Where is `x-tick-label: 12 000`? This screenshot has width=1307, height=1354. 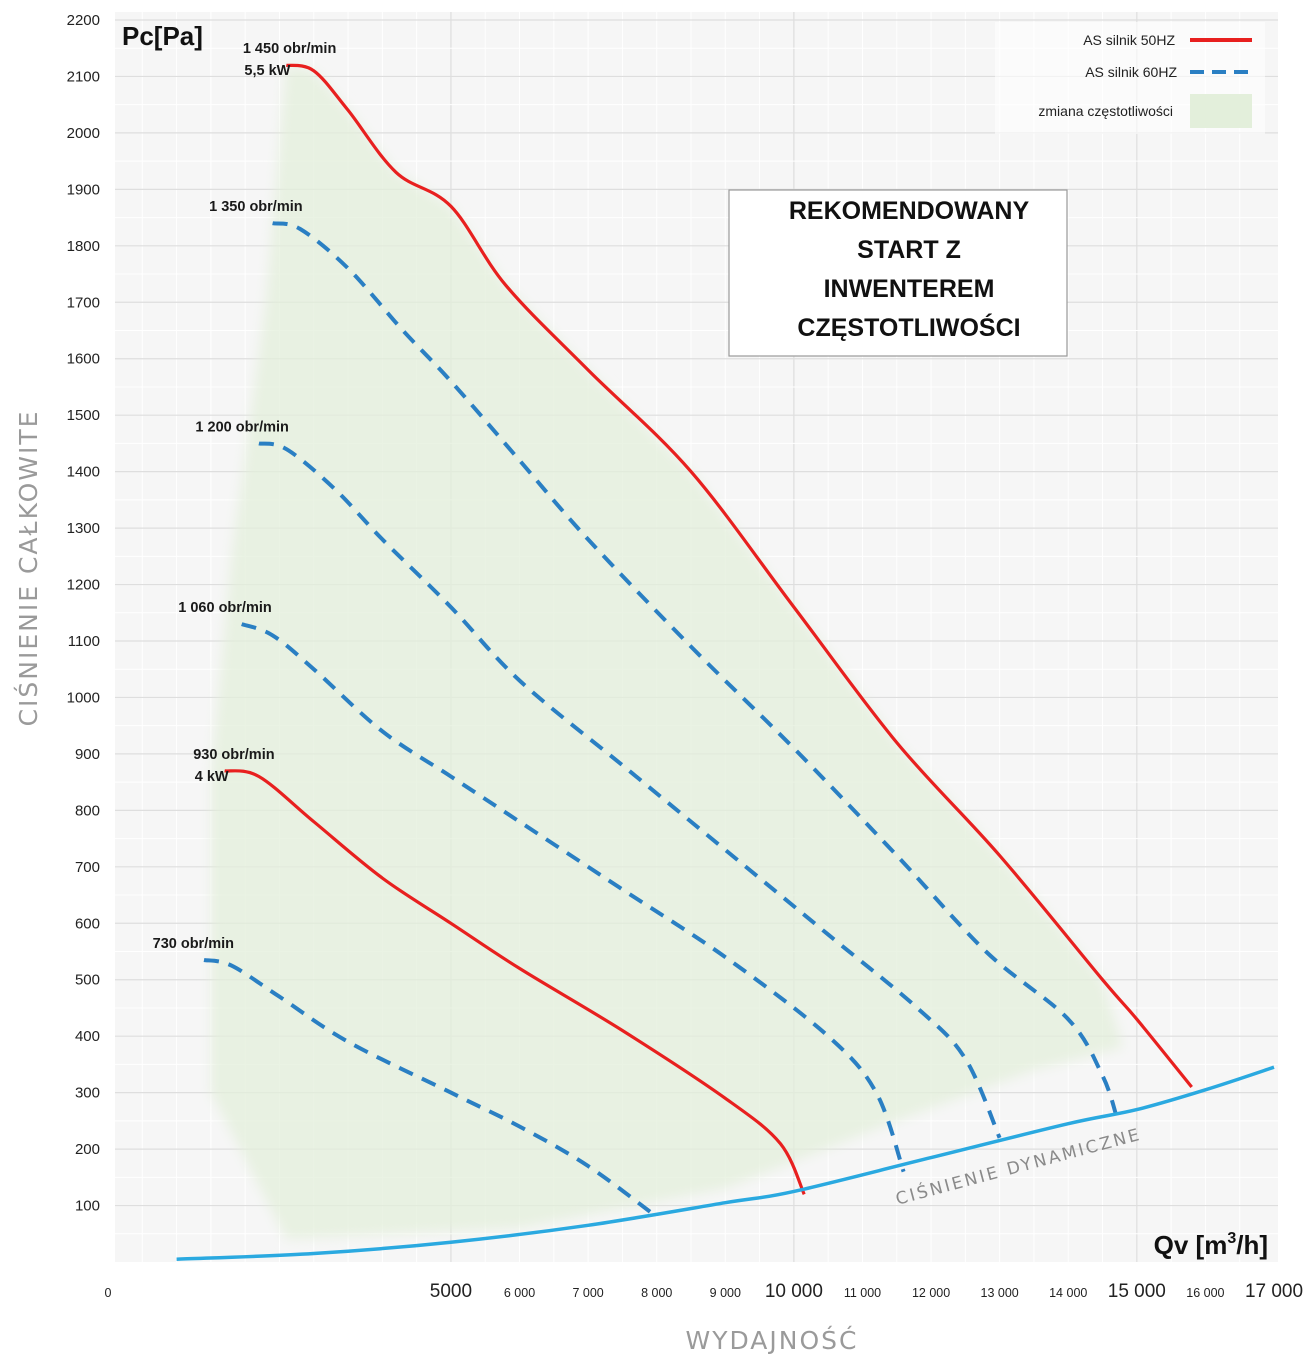 x-tick-label: 12 000 is located at coordinates (931, 1293).